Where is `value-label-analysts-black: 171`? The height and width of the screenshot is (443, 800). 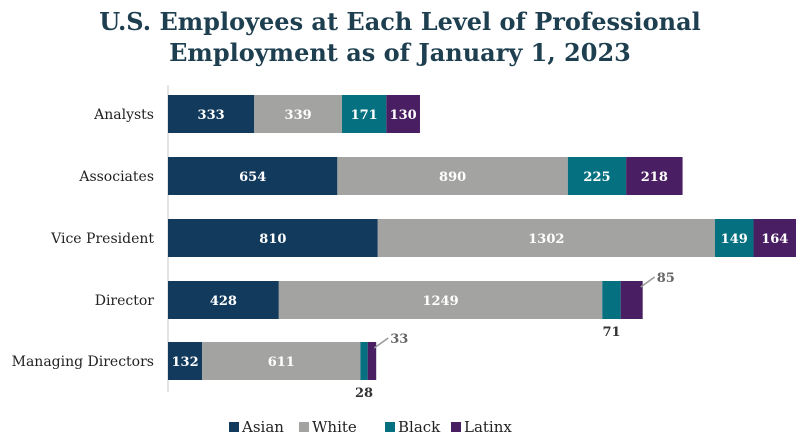
value-label-analysts-black: 171 is located at coordinates (364, 115).